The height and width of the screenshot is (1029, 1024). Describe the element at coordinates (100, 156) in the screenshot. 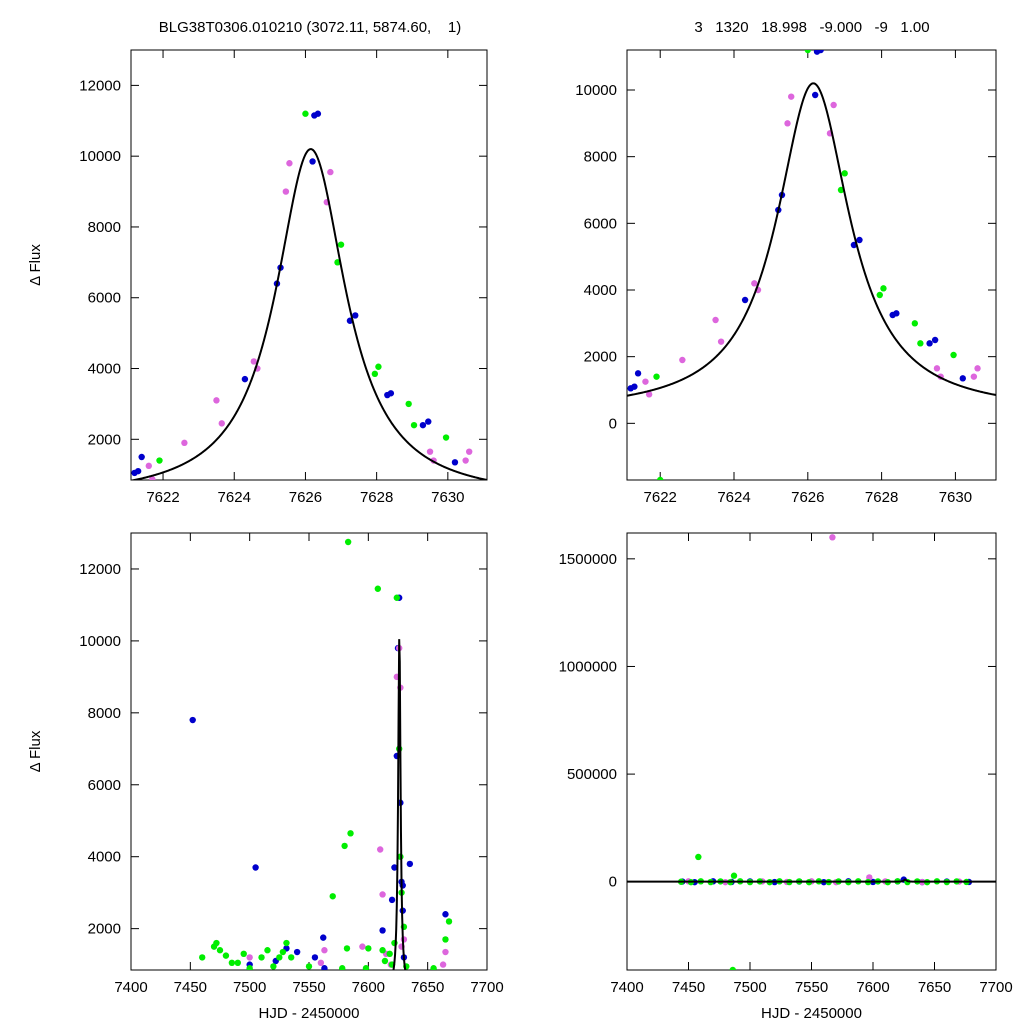

I see `y-tick-label: 10000` at that location.